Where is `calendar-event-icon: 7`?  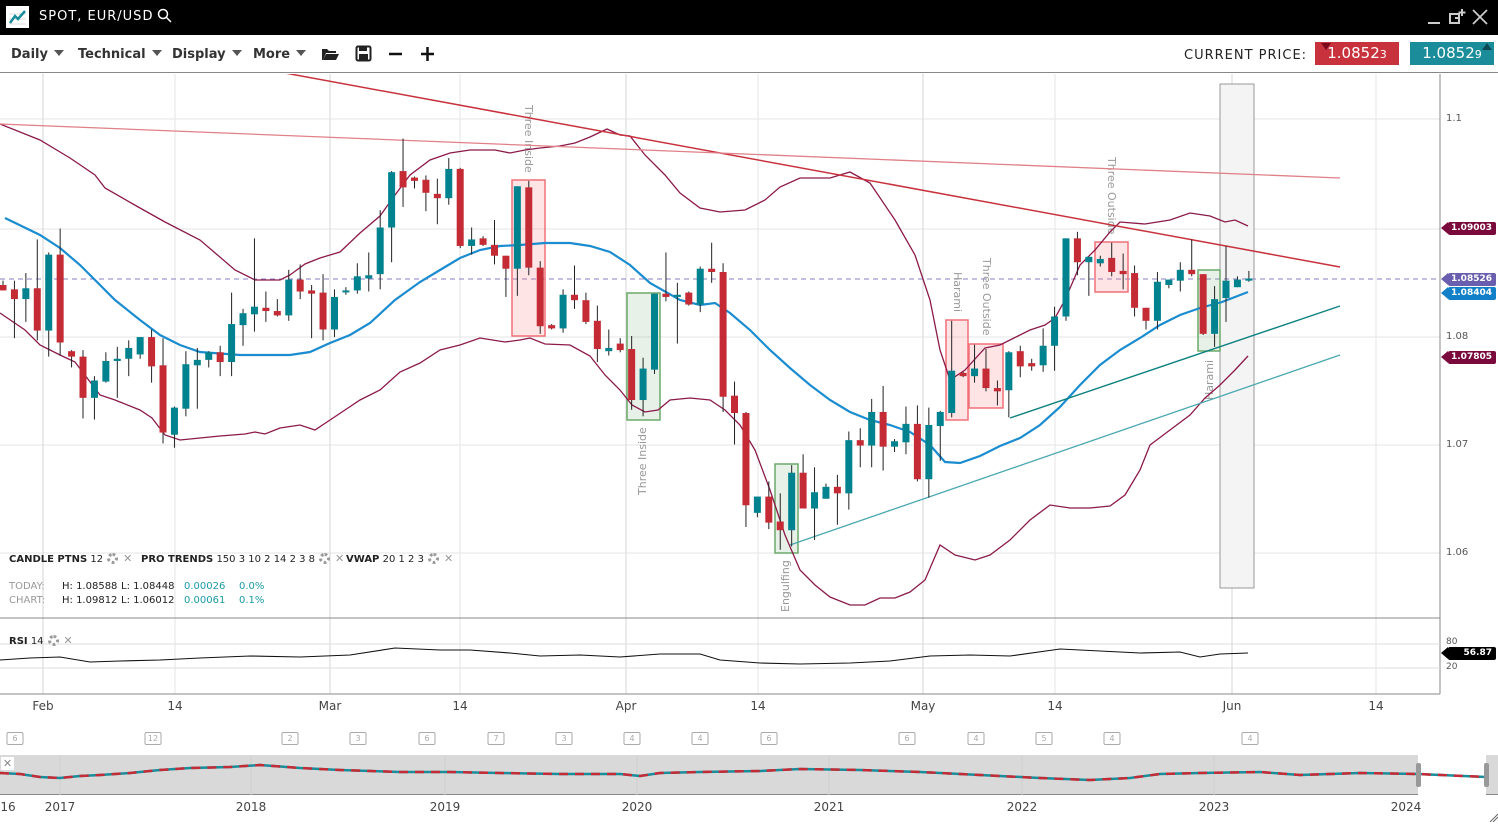 calendar-event-icon: 7 is located at coordinates (496, 738).